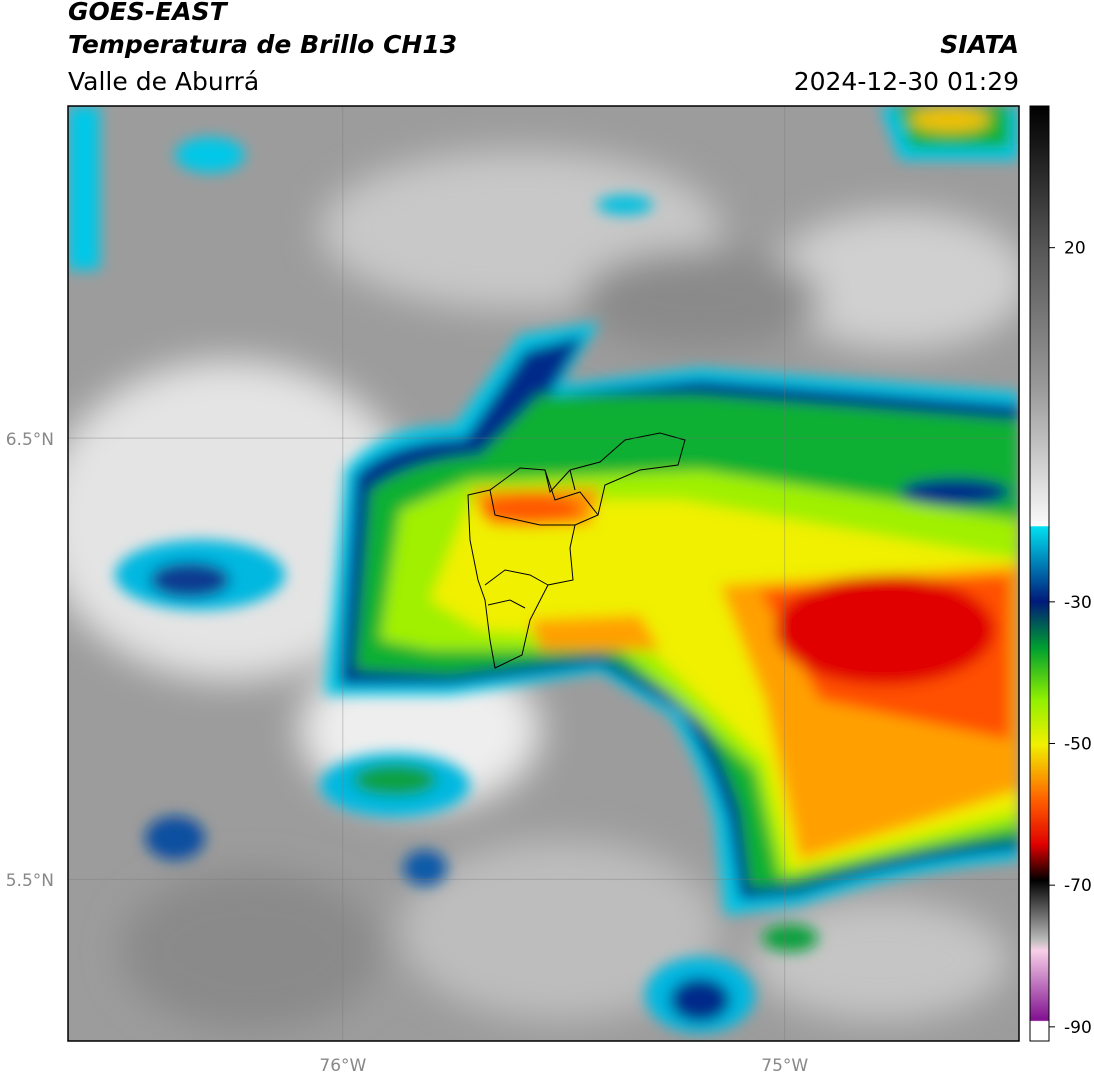 Image resolution: width=1094 pixels, height=1082 pixels. What do you see at coordinates (979, 44) in the screenshot?
I see `source: SIATA` at bounding box center [979, 44].